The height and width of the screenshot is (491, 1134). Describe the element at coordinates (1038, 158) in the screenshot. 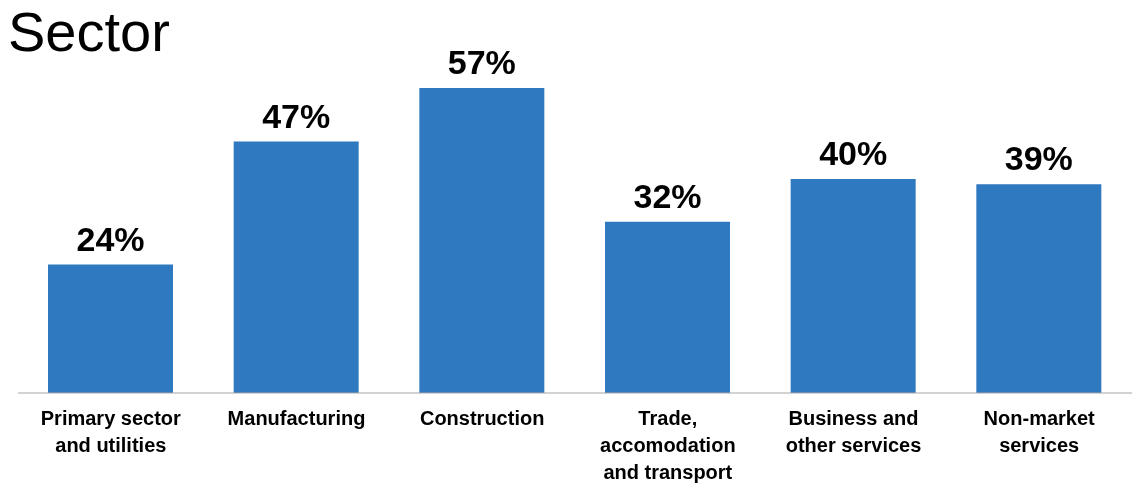

I see `data-label: 39%` at that location.